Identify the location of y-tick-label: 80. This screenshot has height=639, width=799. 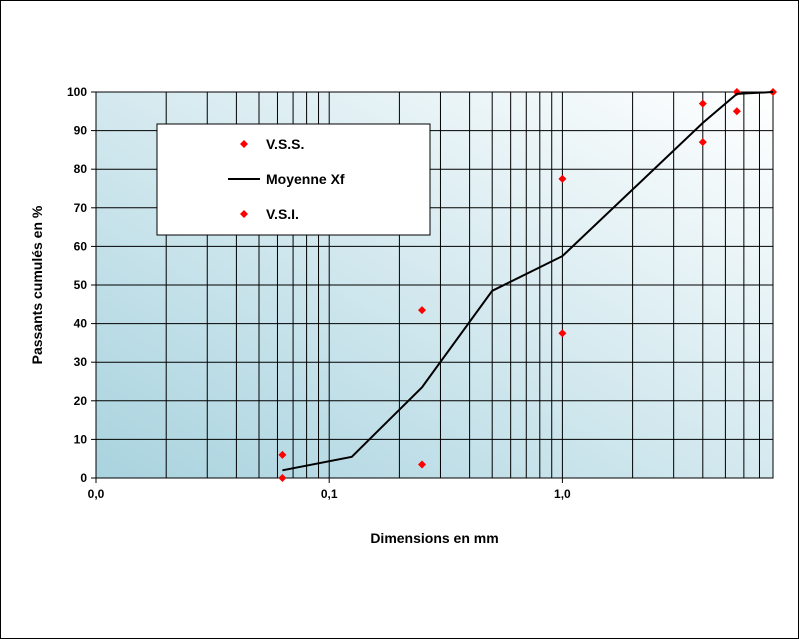
(81, 169).